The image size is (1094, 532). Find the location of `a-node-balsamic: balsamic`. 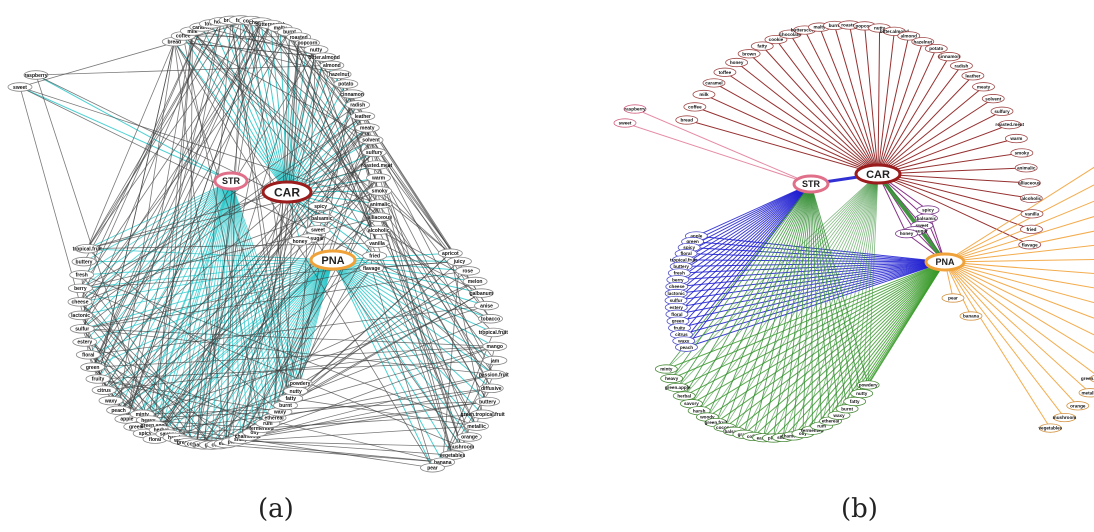

a-node-balsamic: balsamic is located at coordinates (322, 218).